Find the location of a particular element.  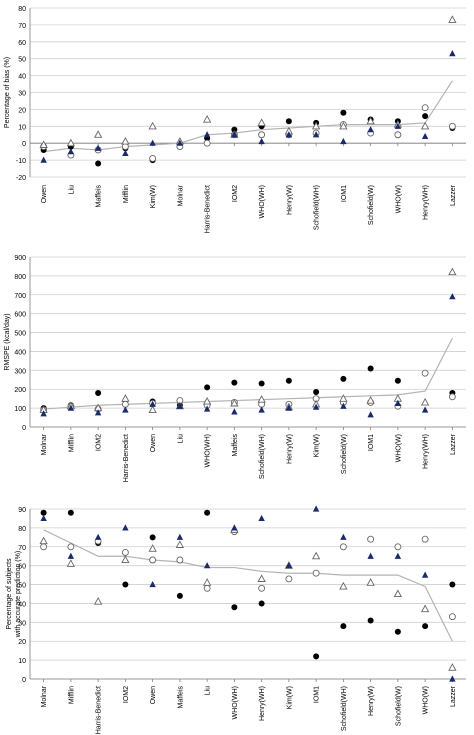

y-tick-label: 200 is located at coordinates (20, 390).